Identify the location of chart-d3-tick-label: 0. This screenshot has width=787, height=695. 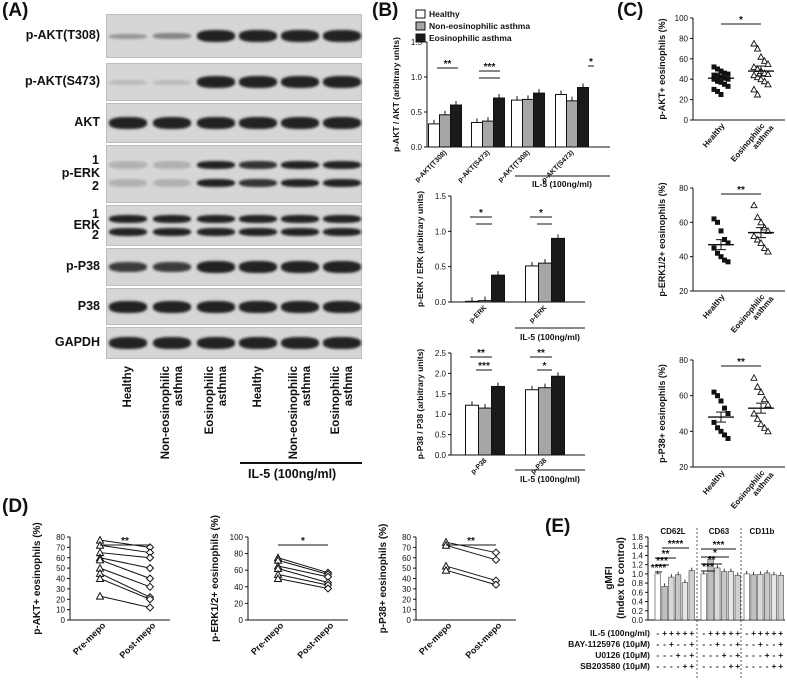
(409, 620).